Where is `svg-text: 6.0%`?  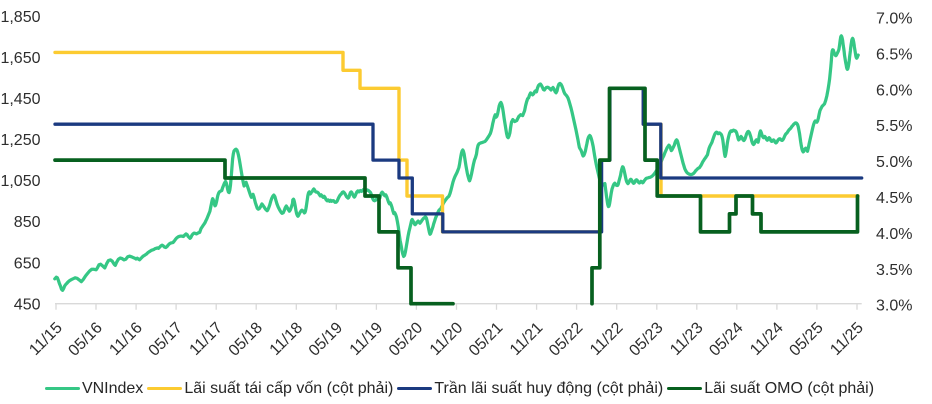 svg-text: 6.0% is located at coordinates (894, 90).